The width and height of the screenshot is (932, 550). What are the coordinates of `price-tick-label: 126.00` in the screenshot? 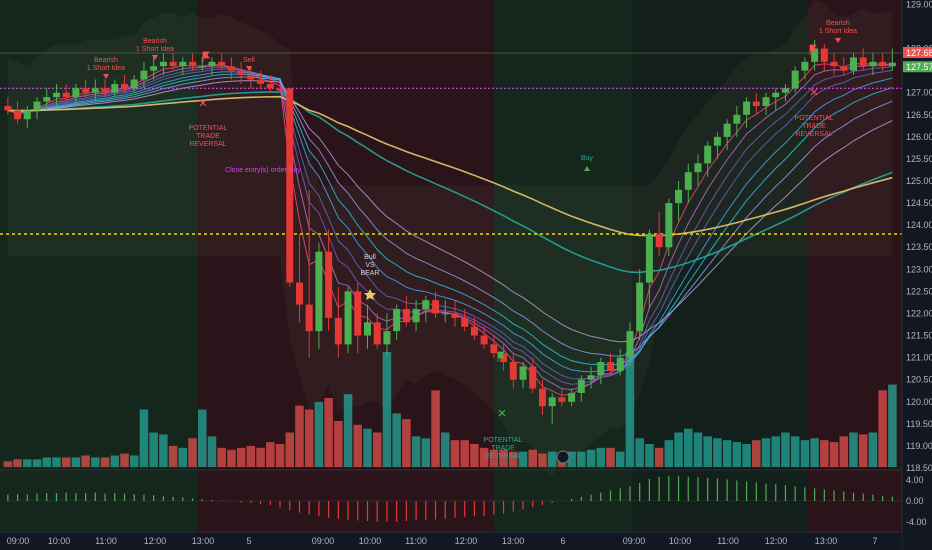 It's located at (919, 137).